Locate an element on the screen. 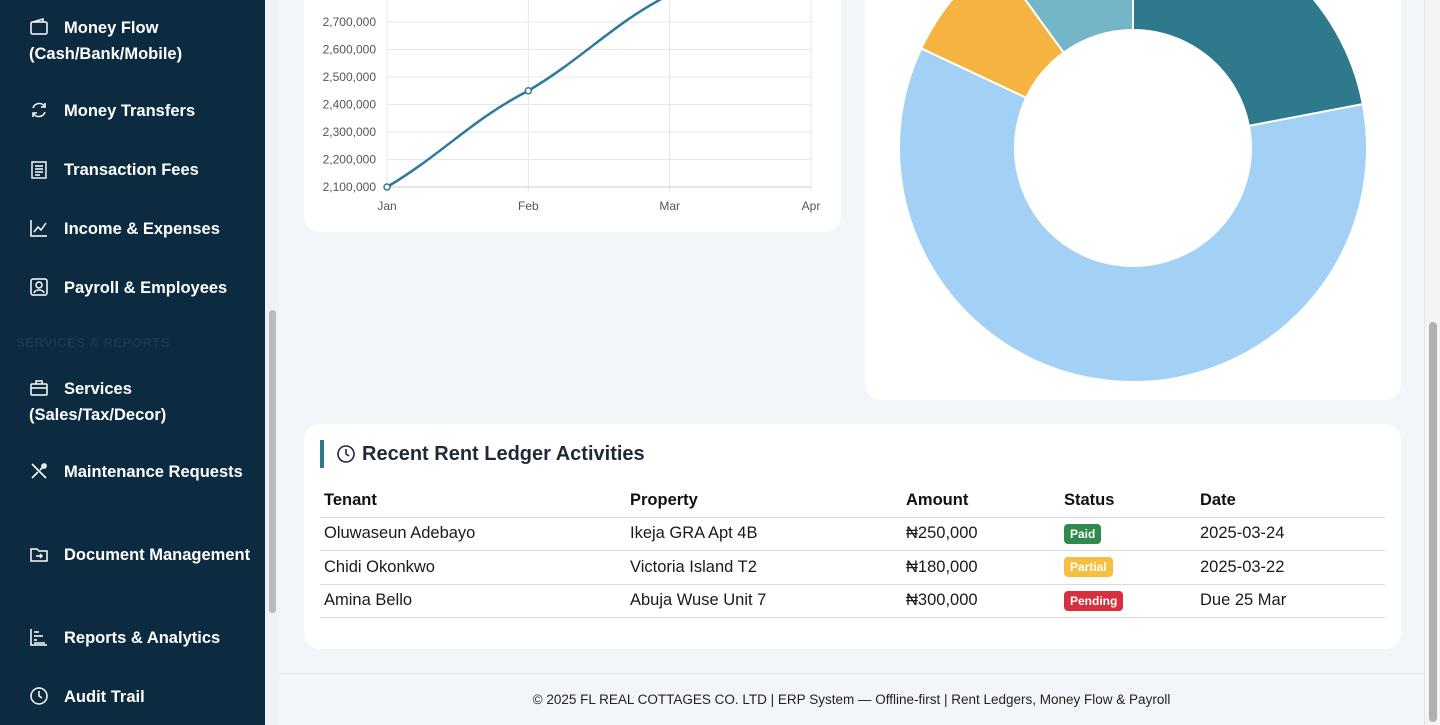 The width and height of the screenshot is (1440, 725). y-tick-label: 2,600,000 is located at coordinates (350, 50).